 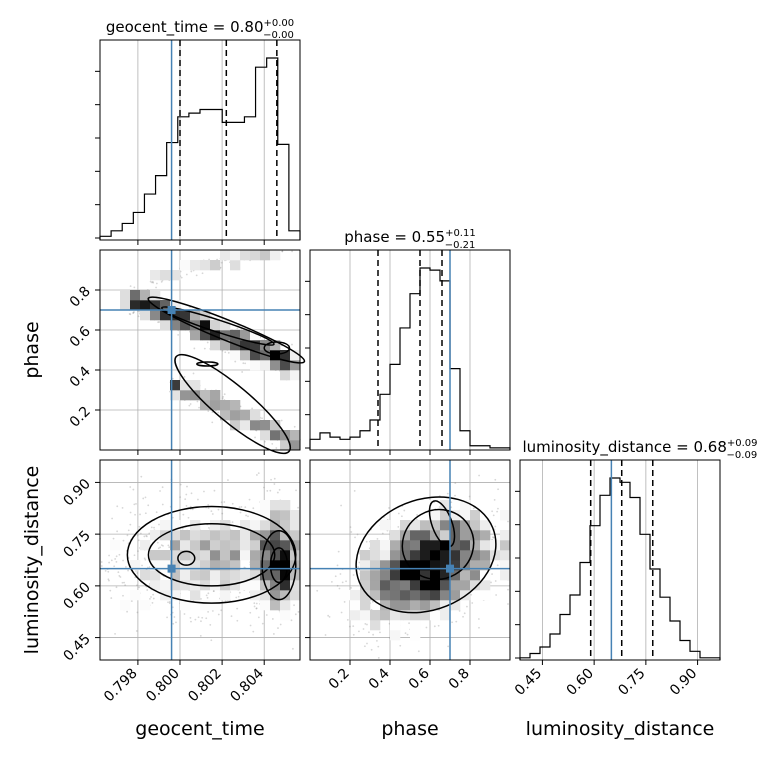 I want to click on x-tick-label: 0.6, so click(x=419, y=678).